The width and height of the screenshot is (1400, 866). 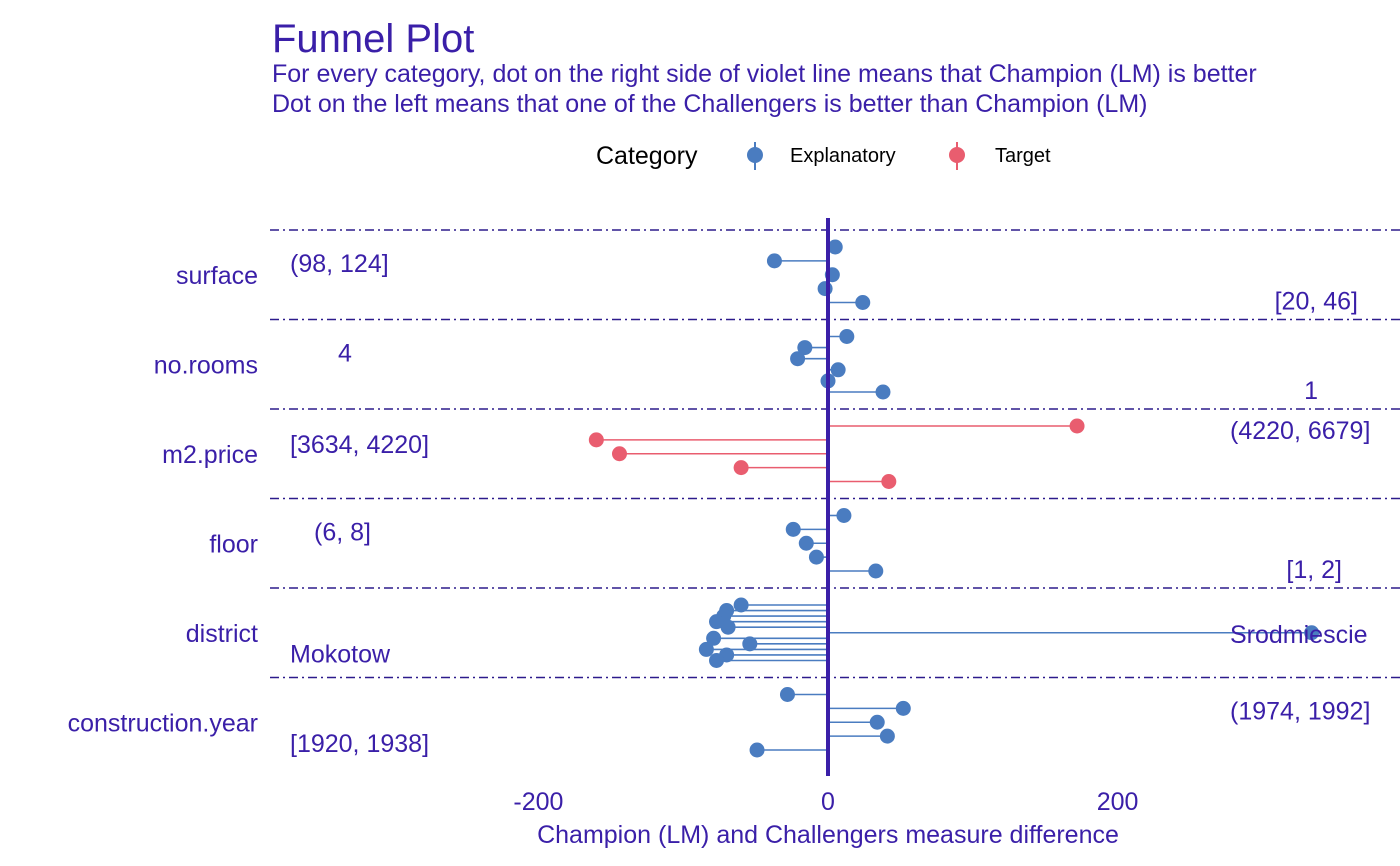 I want to click on range-label-left-district: Mokotow, so click(x=340, y=655).